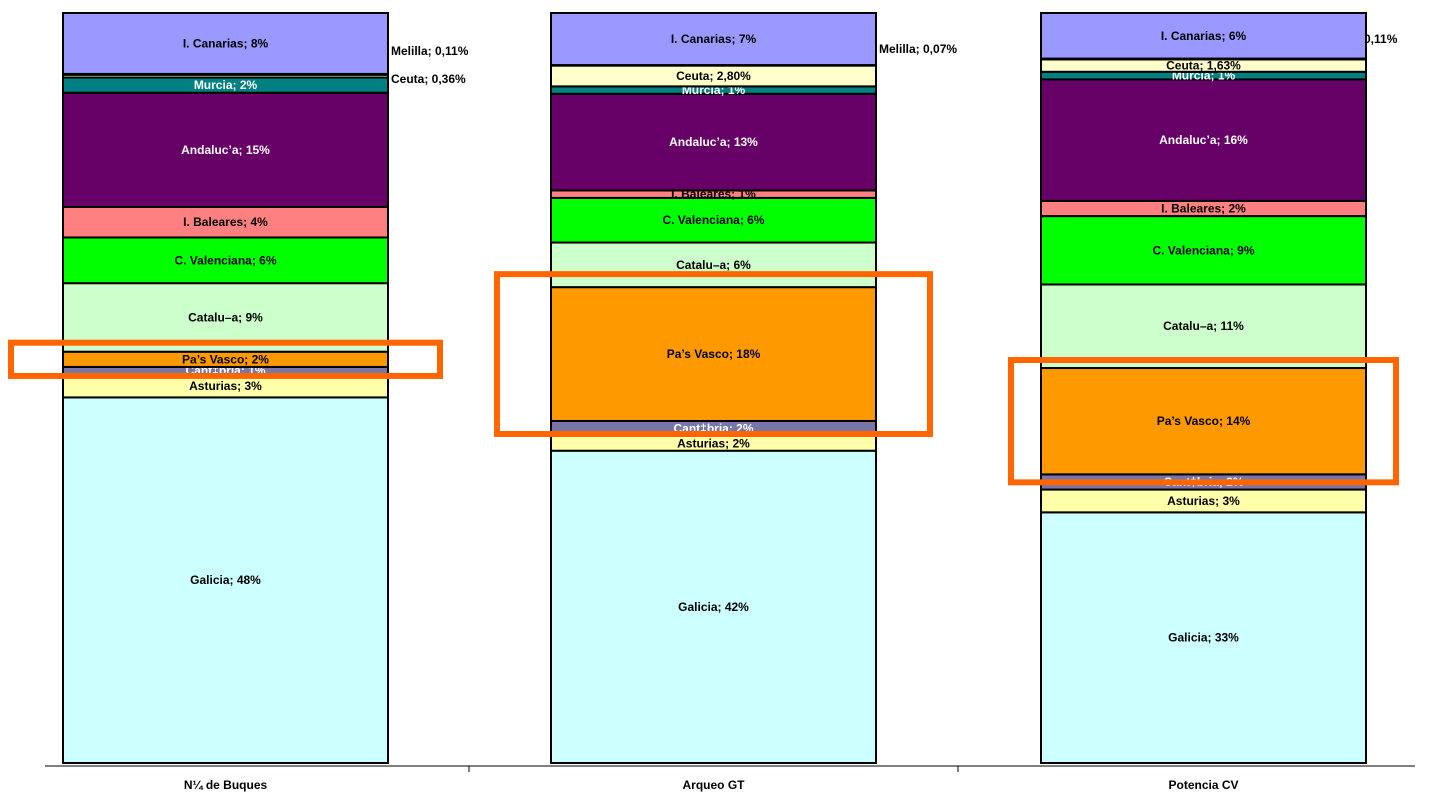  What do you see at coordinates (225, 386) in the screenshot?
I see `data-label-asturias-1: Asturias; 3%` at bounding box center [225, 386].